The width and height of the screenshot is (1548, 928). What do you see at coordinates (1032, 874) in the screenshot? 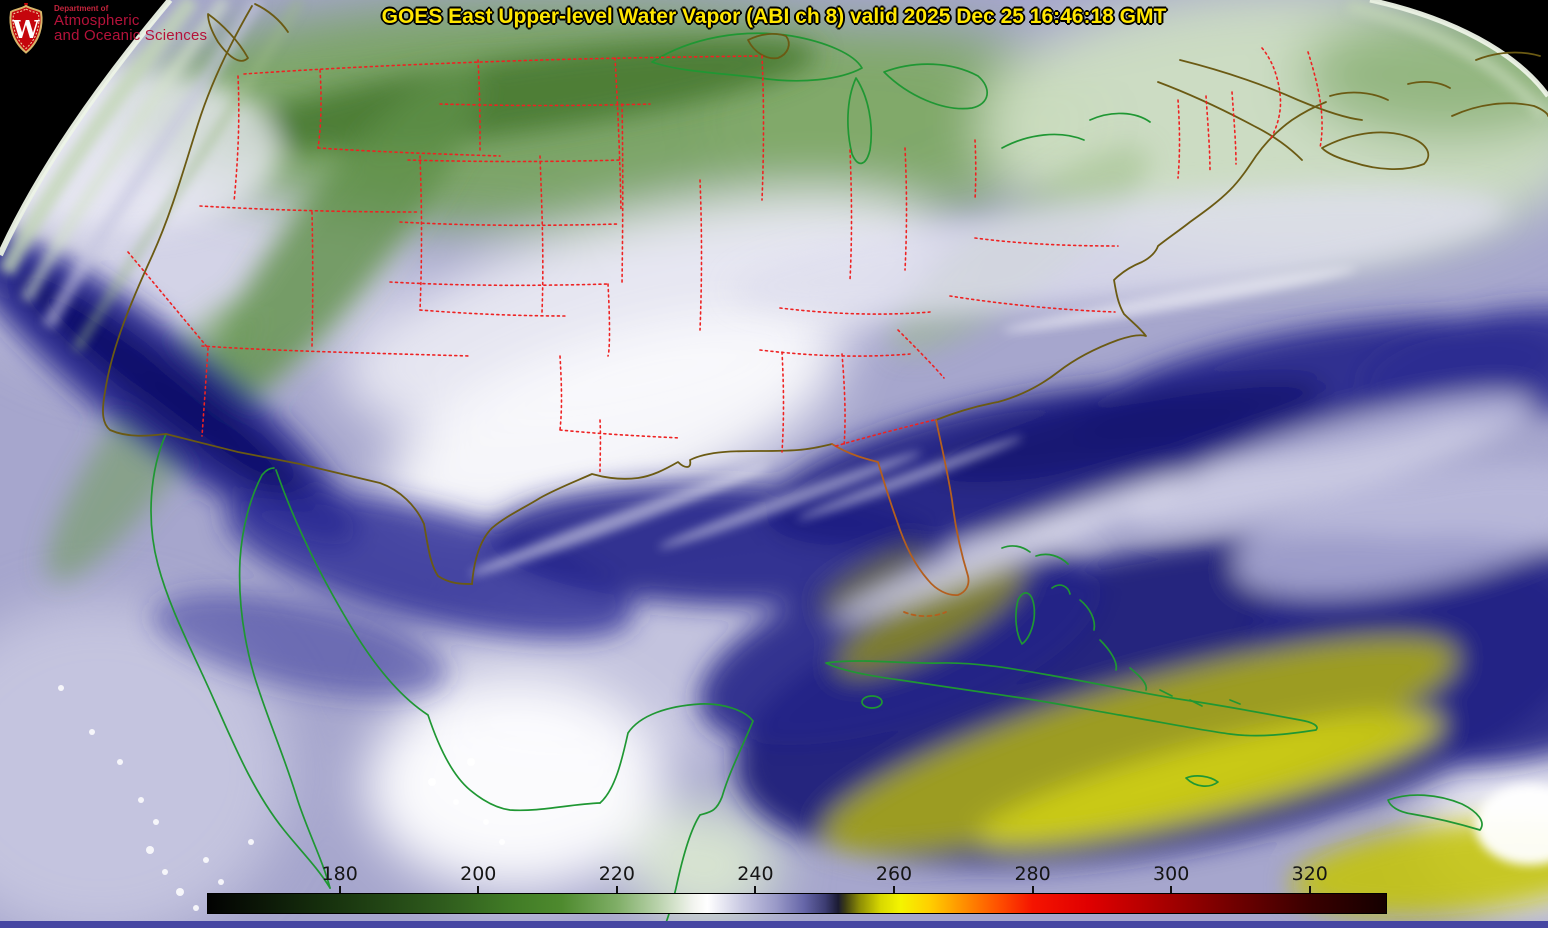
I see `colorbar-tick-label: 280` at bounding box center [1032, 874].